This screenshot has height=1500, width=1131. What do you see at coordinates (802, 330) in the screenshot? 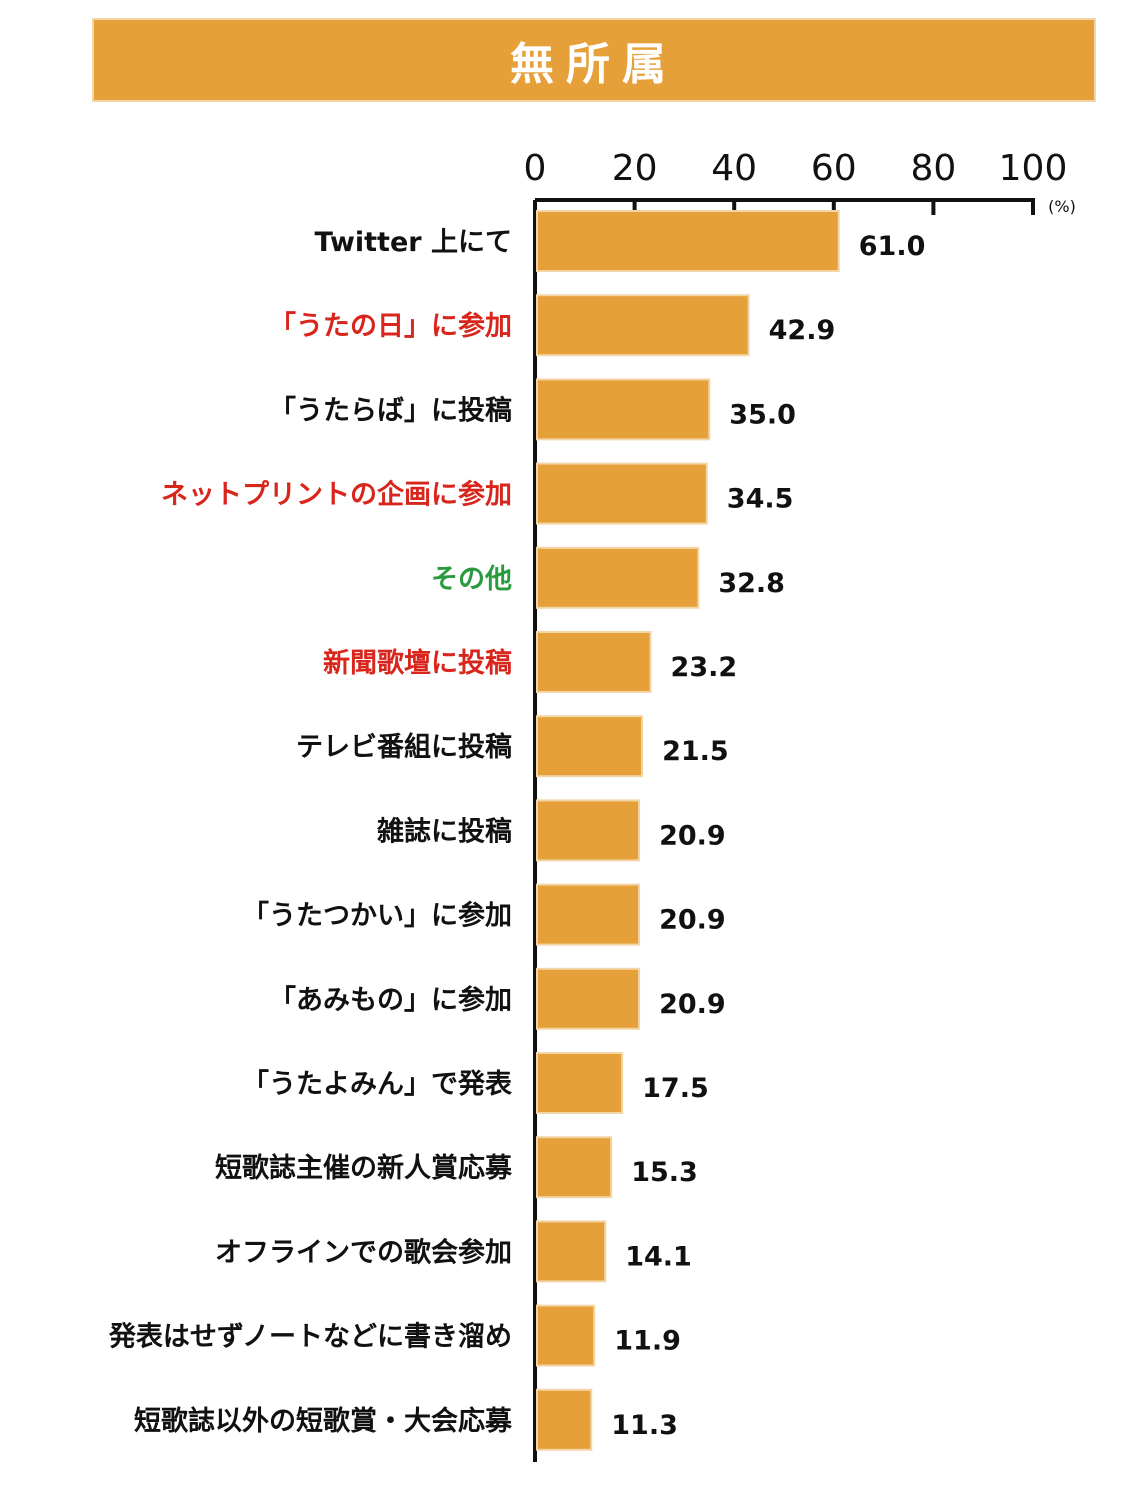
I see `value-label: 42.9` at bounding box center [802, 330].